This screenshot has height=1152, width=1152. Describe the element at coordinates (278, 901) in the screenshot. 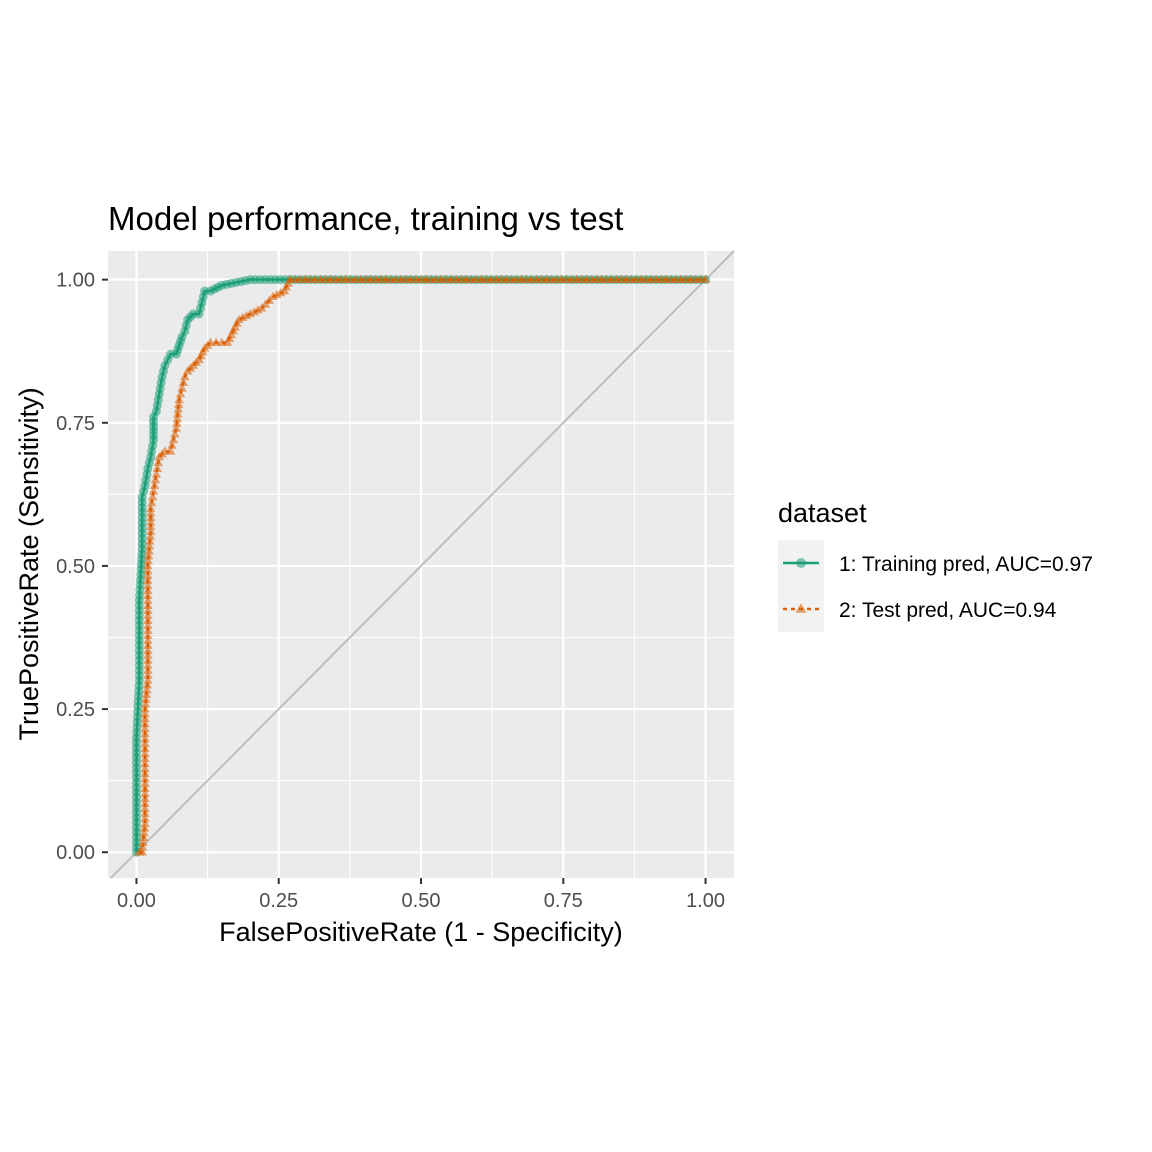

I see `x-tick-label: 0.25` at that location.